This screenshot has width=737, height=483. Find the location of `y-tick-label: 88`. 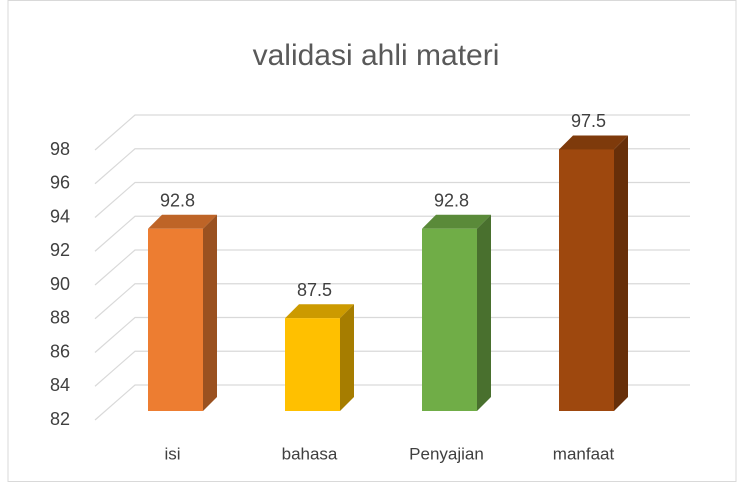

y-tick-label: 88 is located at coordinates (60, 318).